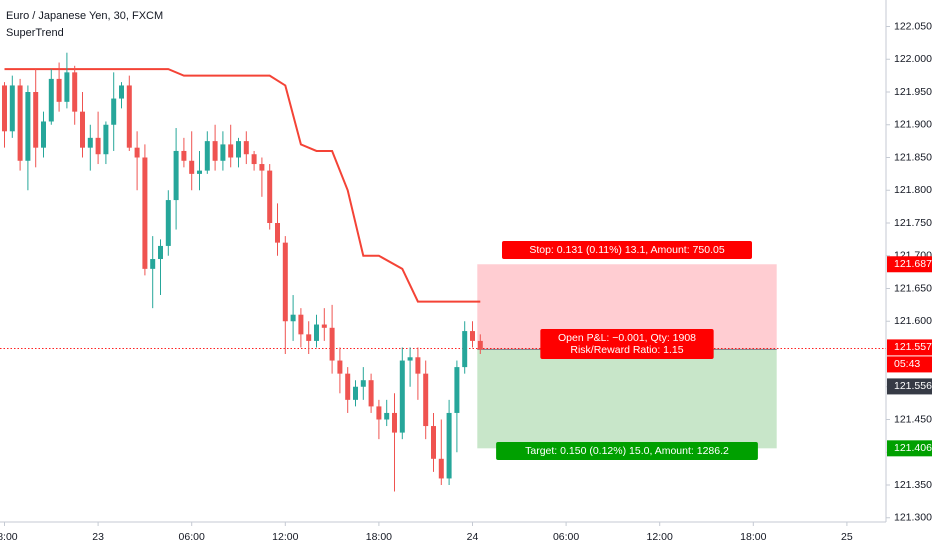  What do you see at coordinates (473, 537) in the screenshot?
I see `time-tick-label: 24` at bounding box center [473, 537].